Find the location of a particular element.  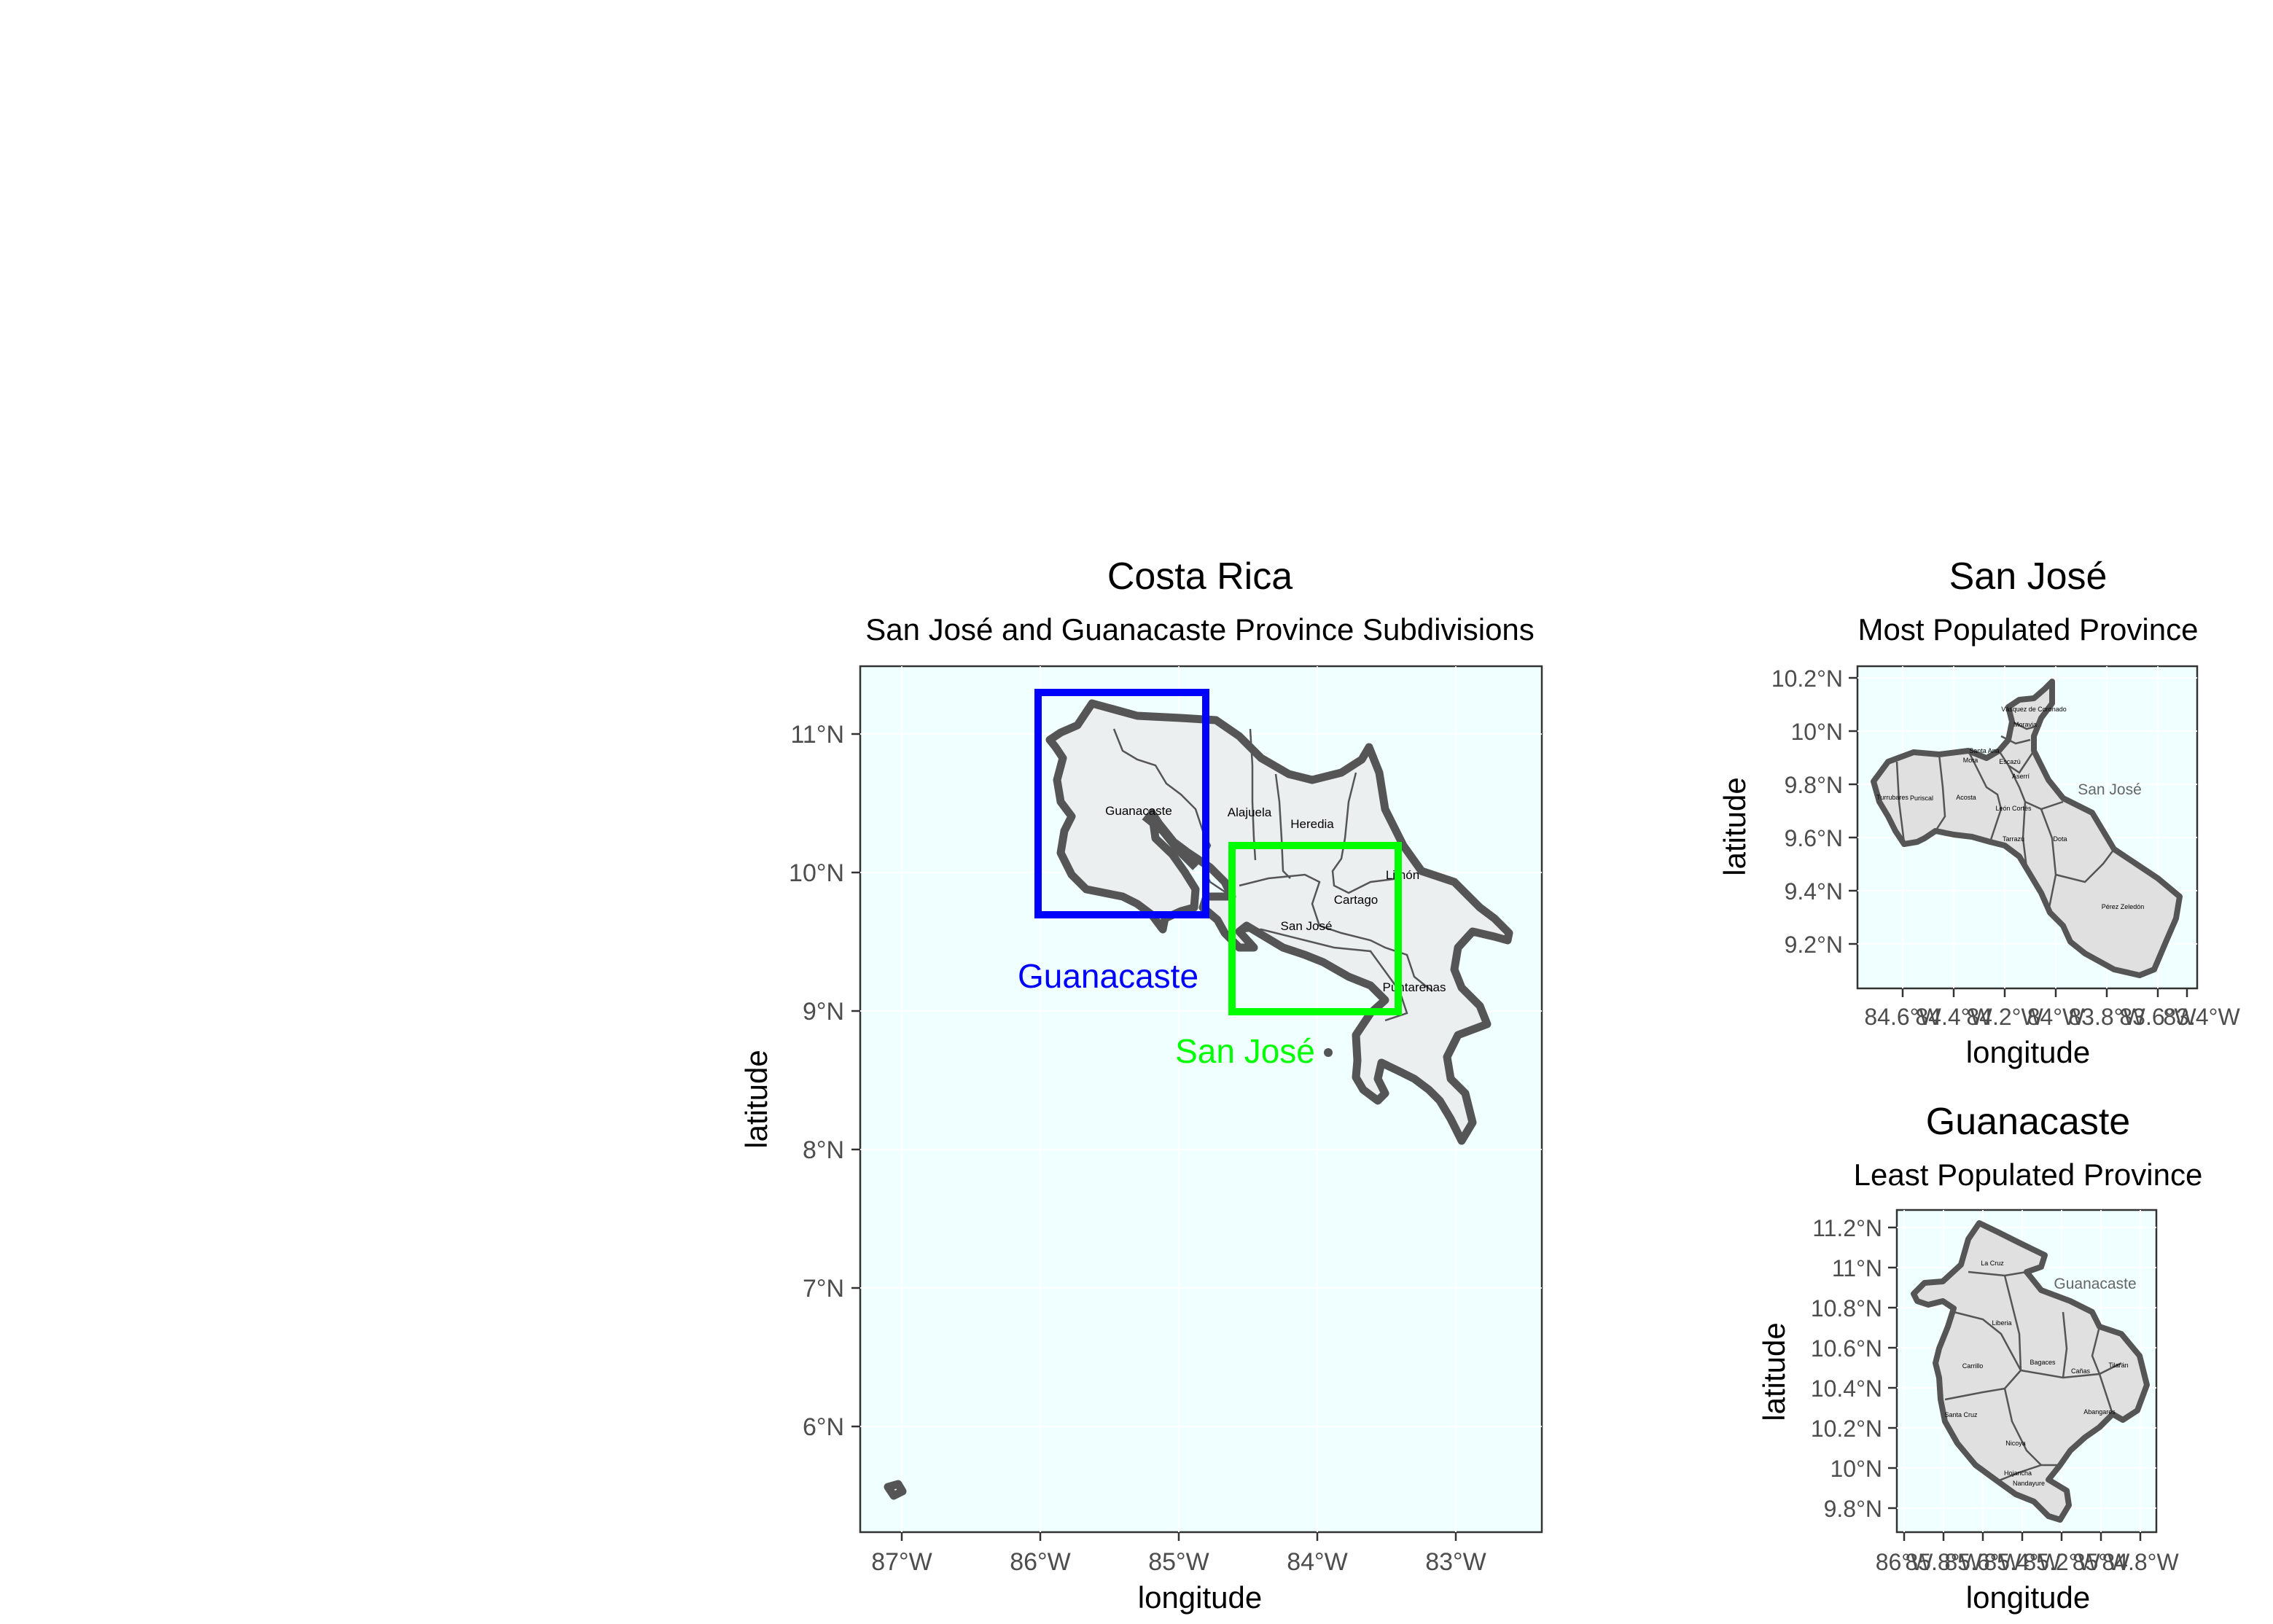

canton-label: Acosta is located at coordinates (1966, 797).